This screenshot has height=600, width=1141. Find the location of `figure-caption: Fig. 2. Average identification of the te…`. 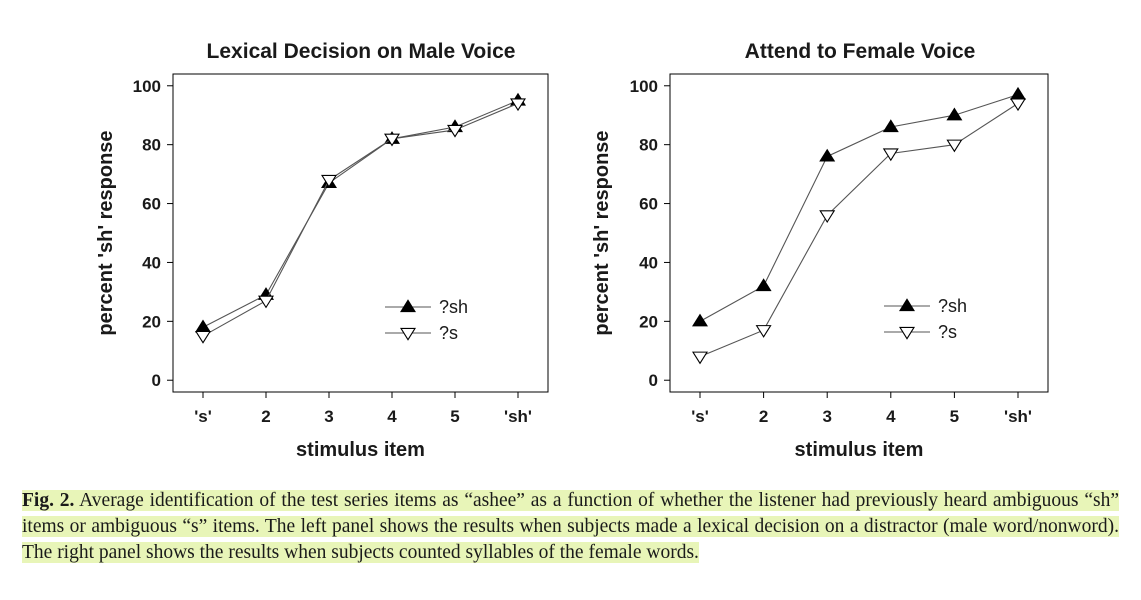

figure-caption: Fig. 2. Average identification of the te… is located at coordinates (570, 527).